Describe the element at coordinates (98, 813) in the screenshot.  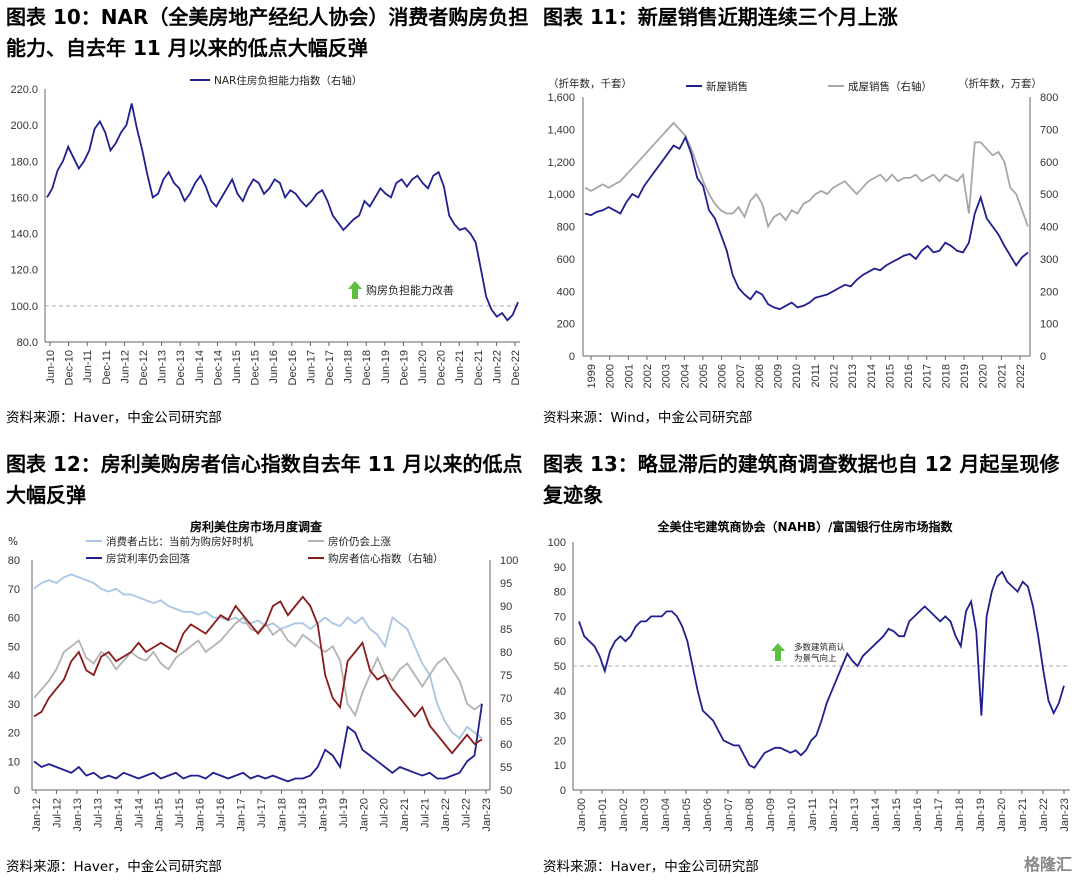
I see `chart12-xtick-label: Jul-13` at that location.